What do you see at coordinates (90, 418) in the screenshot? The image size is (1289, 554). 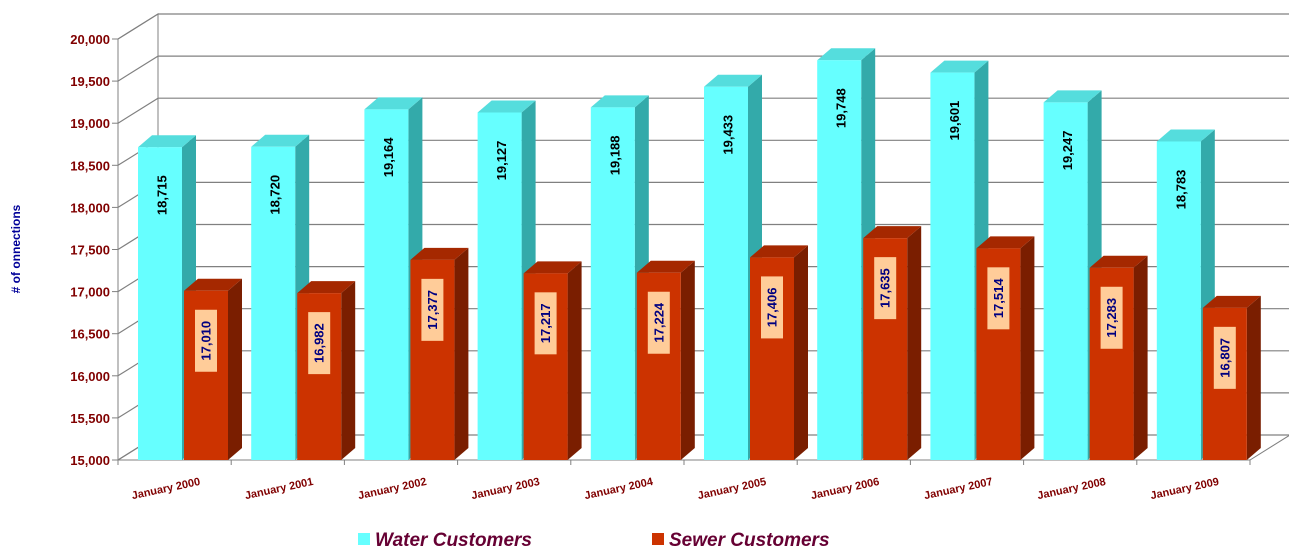 I see `y-tick-label: 15,500` at bounding box center [90, 418].